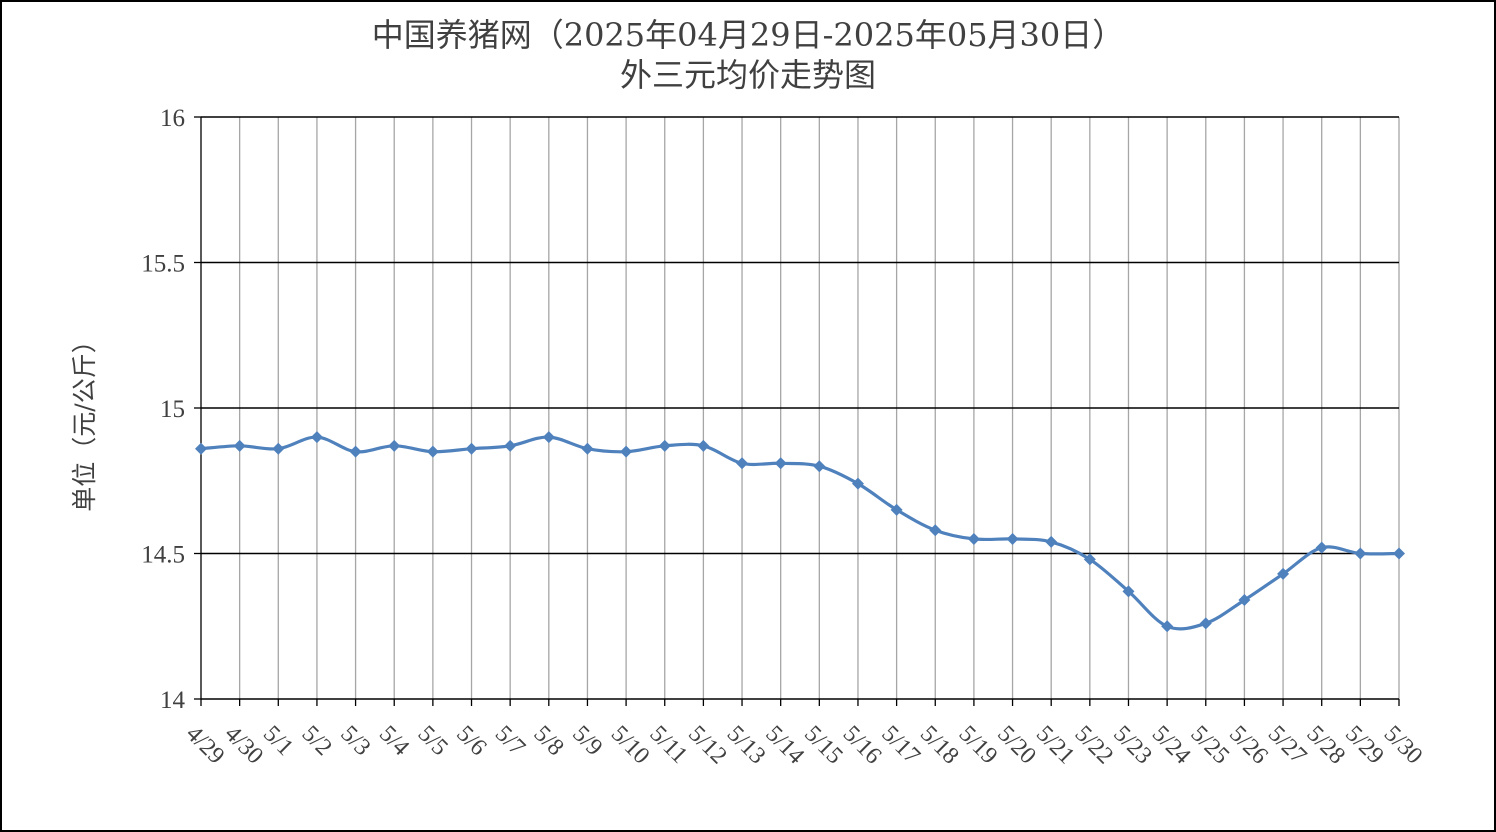 This screenshot has width=1496, height=832. What do you see at coordinates (84, 419) in the screenshot?
I see `y-axis-label: 单位（元/公斤）` at bounding box center [84, 419].